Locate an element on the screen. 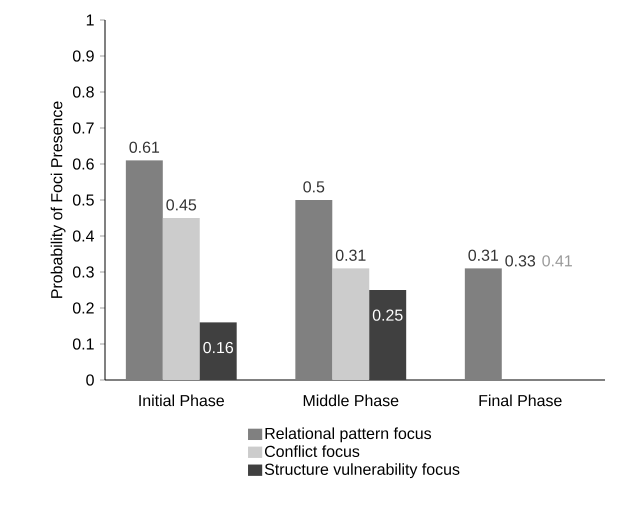  y-tick-label: 1 is located at coordinates (90, 20).